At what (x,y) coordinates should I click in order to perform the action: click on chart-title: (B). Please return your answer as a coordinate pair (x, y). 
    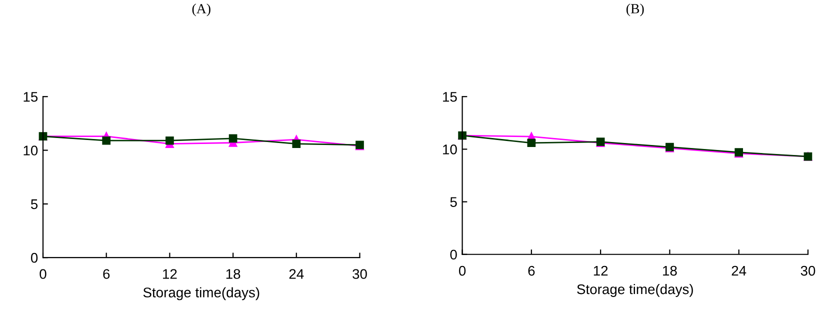
    Looking at the image, I should click on (635, 10).